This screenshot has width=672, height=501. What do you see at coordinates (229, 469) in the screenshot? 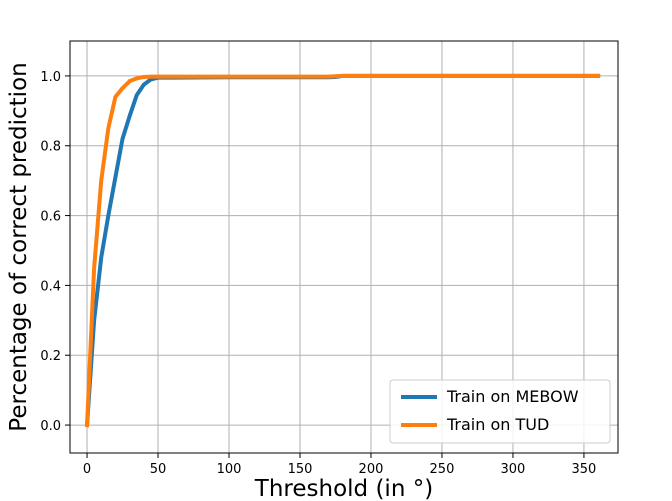
I see `x-tick-label: 100` at bounding box center [229, 469].